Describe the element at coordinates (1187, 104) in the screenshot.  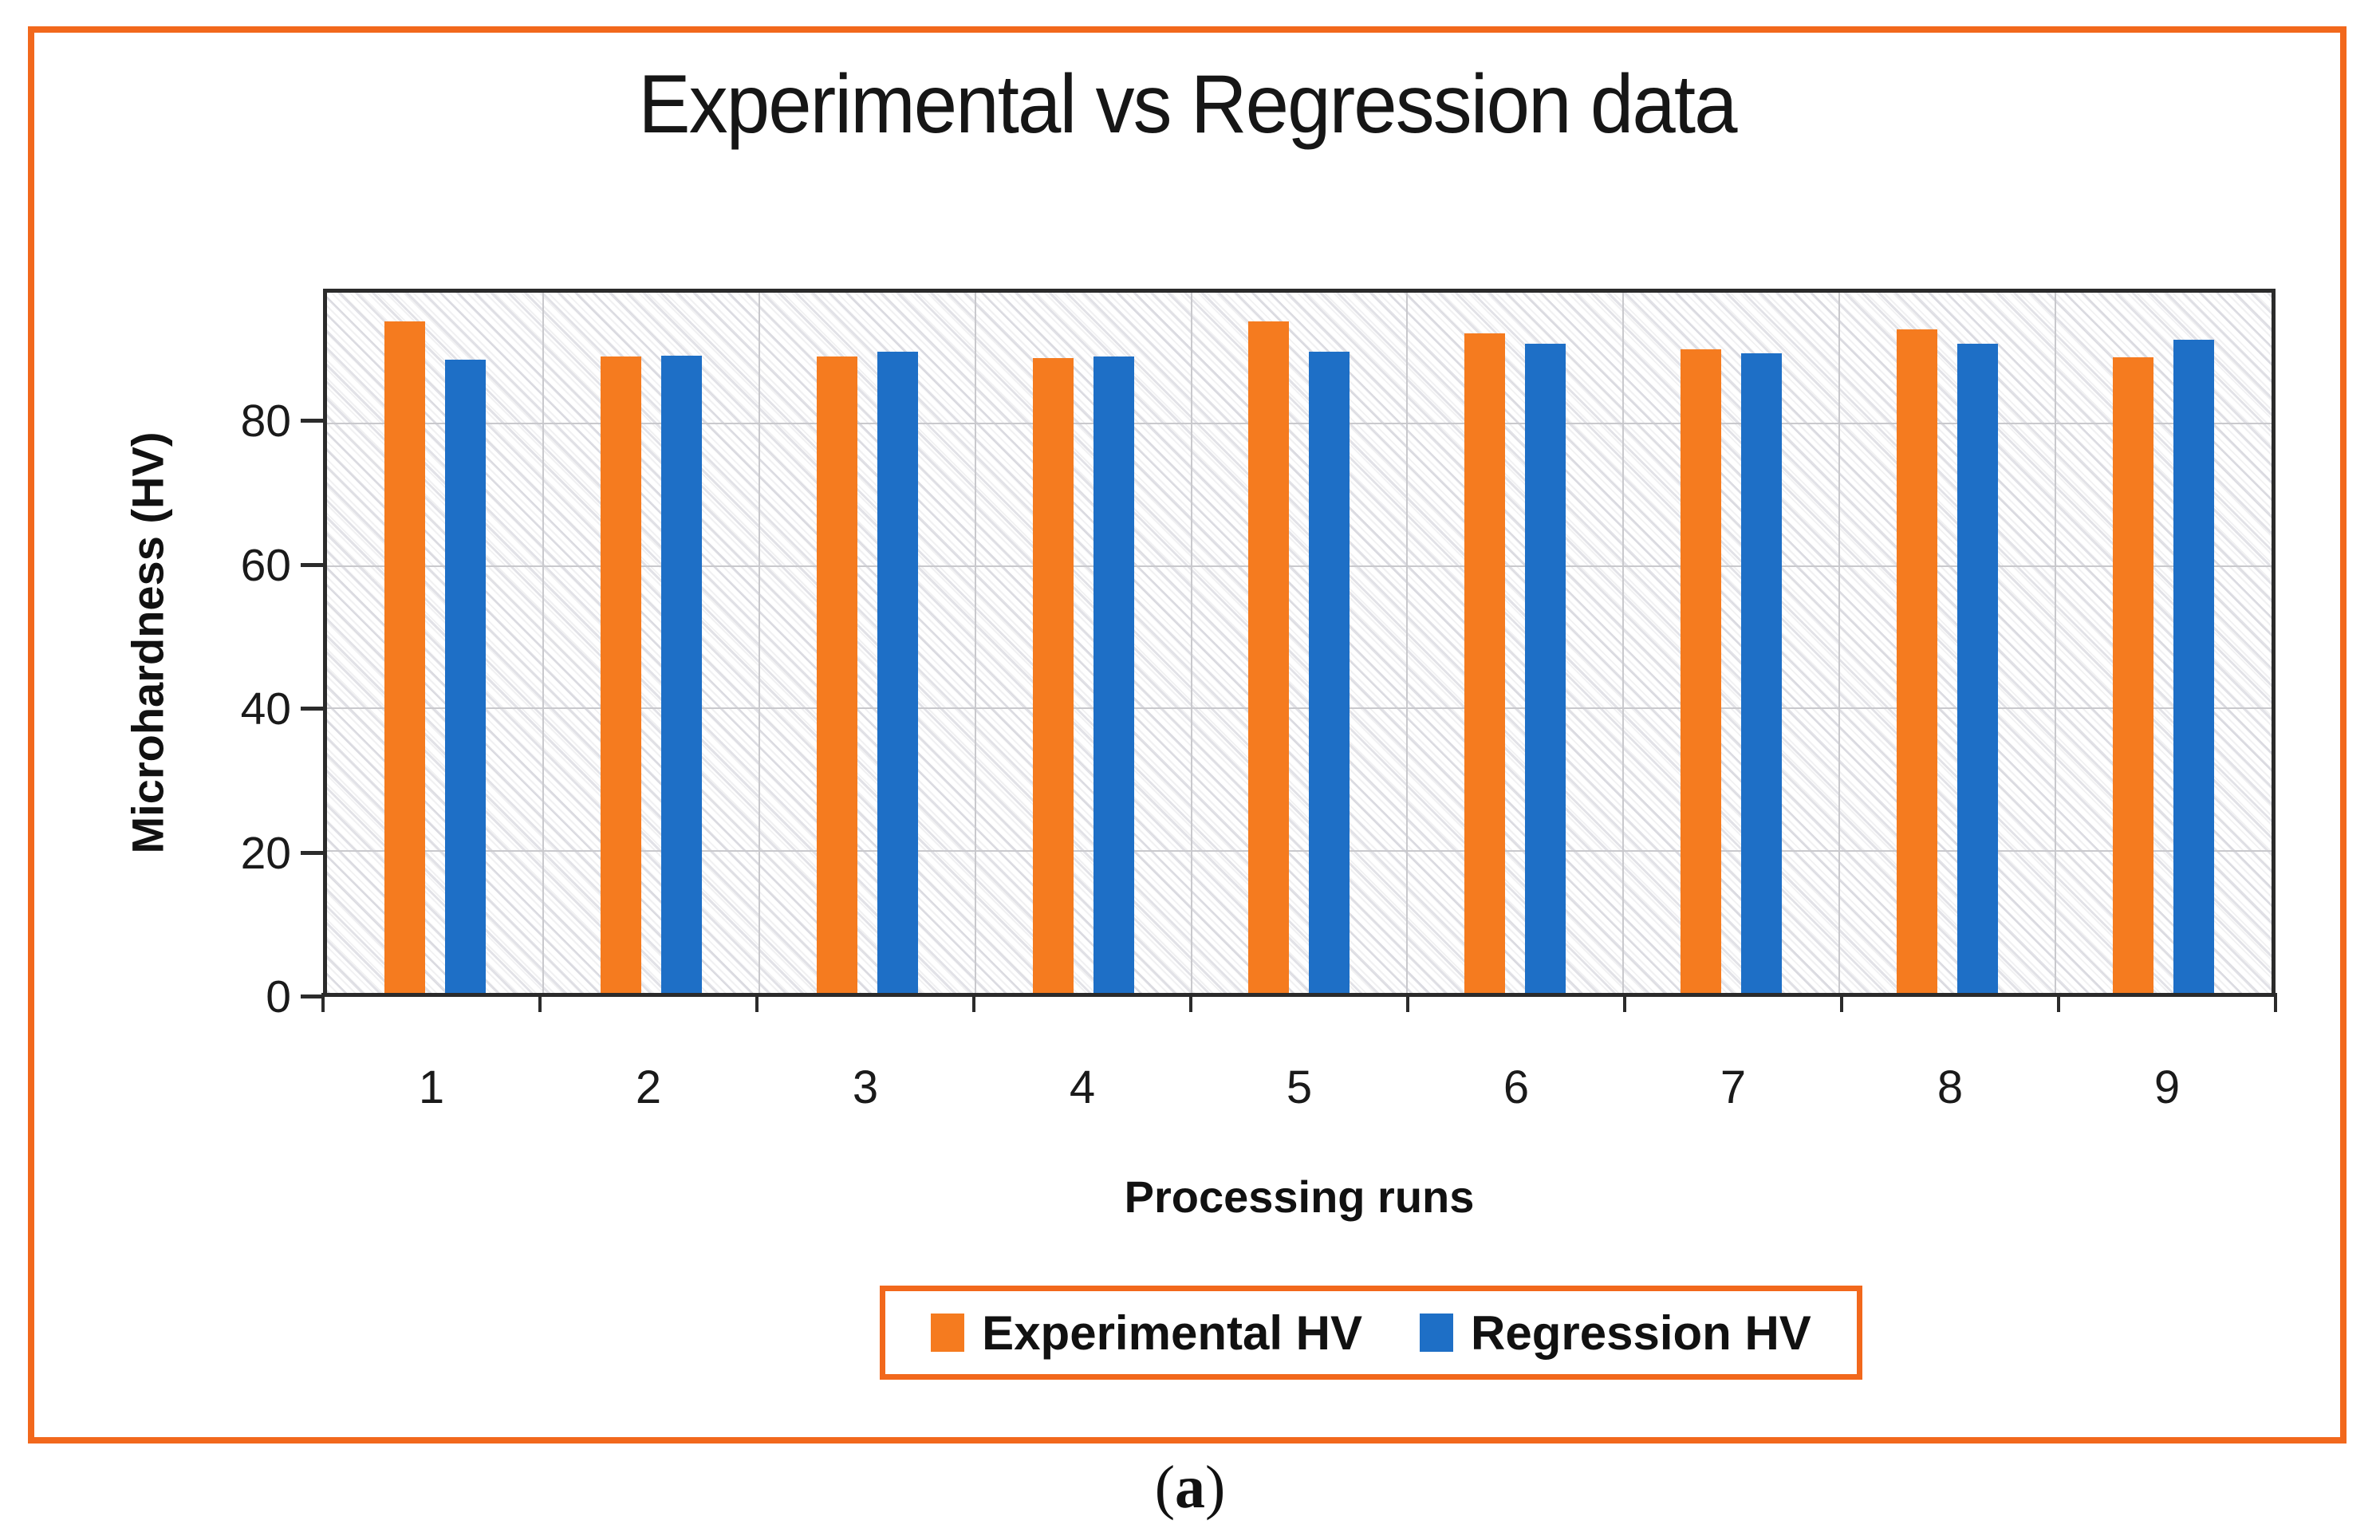
I see `chart-title: Experimental vs Regression data` at that location.